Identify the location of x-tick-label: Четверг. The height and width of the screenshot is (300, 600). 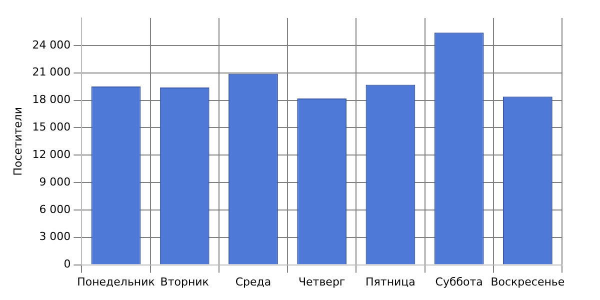
(322, 281).